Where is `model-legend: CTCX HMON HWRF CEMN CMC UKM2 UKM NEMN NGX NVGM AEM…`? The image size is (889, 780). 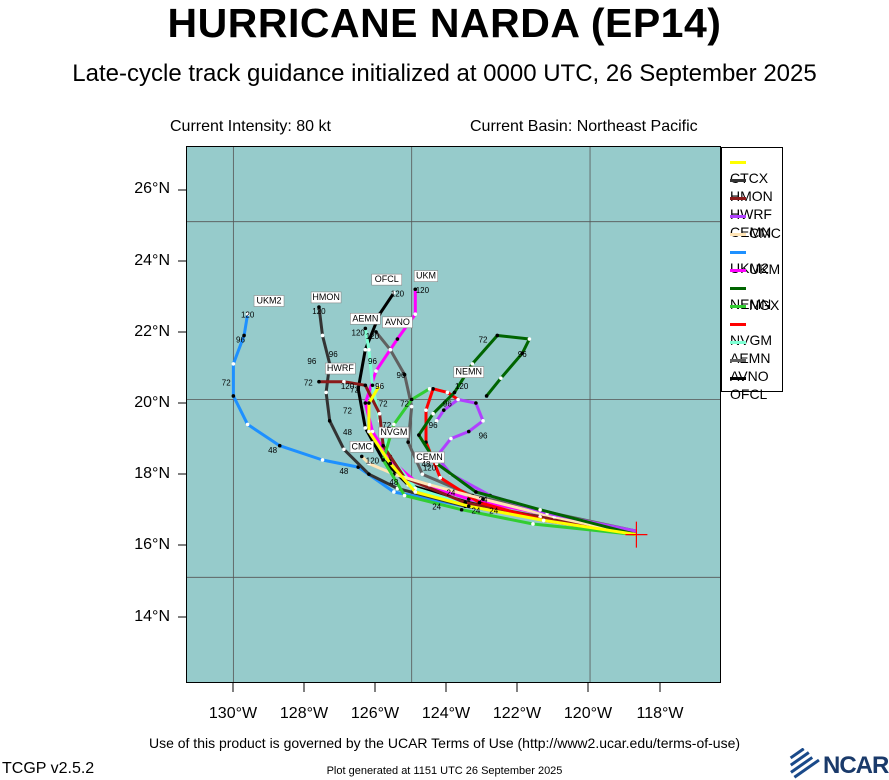 model-legend: CTCX HMON HWRF CEMN CMC UKM2 UKM NEMN NGX NVGM AEM… is located at coordinates (752, 274).